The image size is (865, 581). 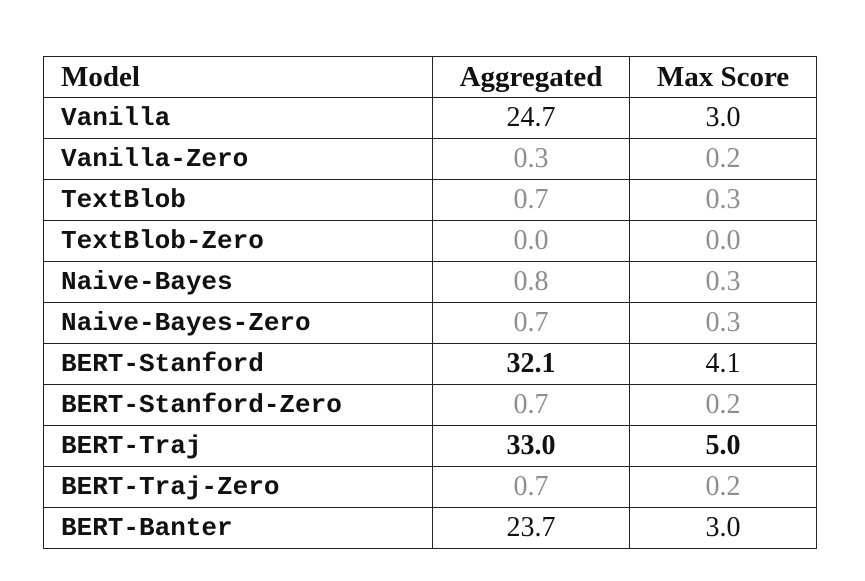 What do you see at coordinates (723, 446) in the screenshot?
I see `cell-max-score: 5.0` at bounding box center [723, 446].